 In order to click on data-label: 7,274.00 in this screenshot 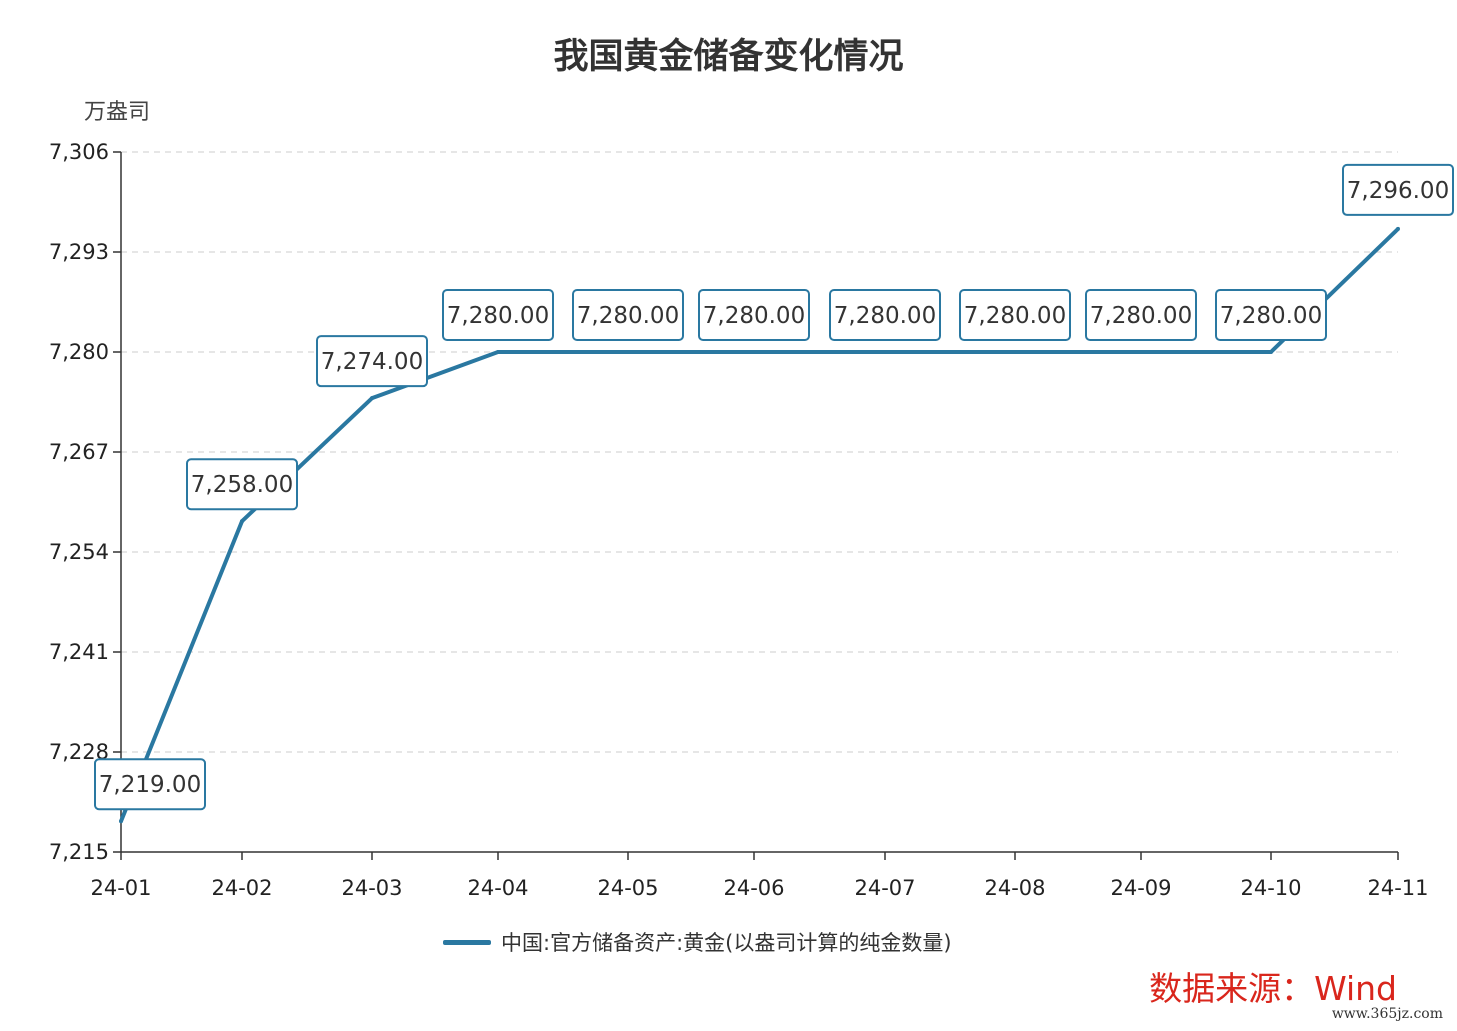, I will do `click(372, 362)`.